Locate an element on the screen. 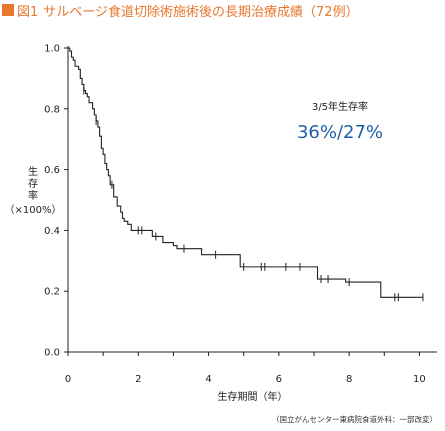 This screenshot has width=445, height=431. x-tick-label: 0 is located at coordinates (68, 379).